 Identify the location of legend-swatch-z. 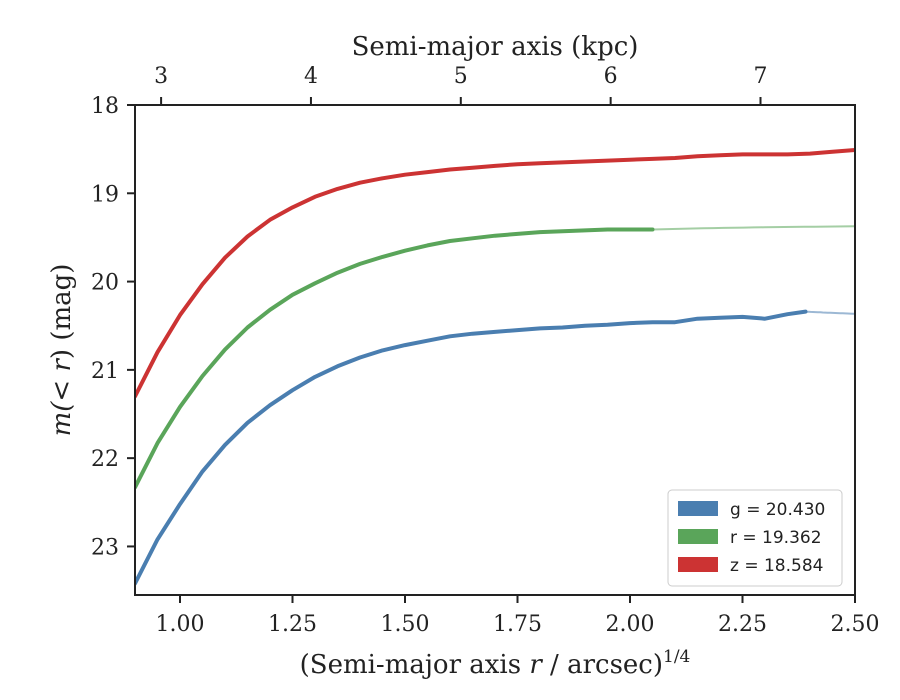
(698, 564).